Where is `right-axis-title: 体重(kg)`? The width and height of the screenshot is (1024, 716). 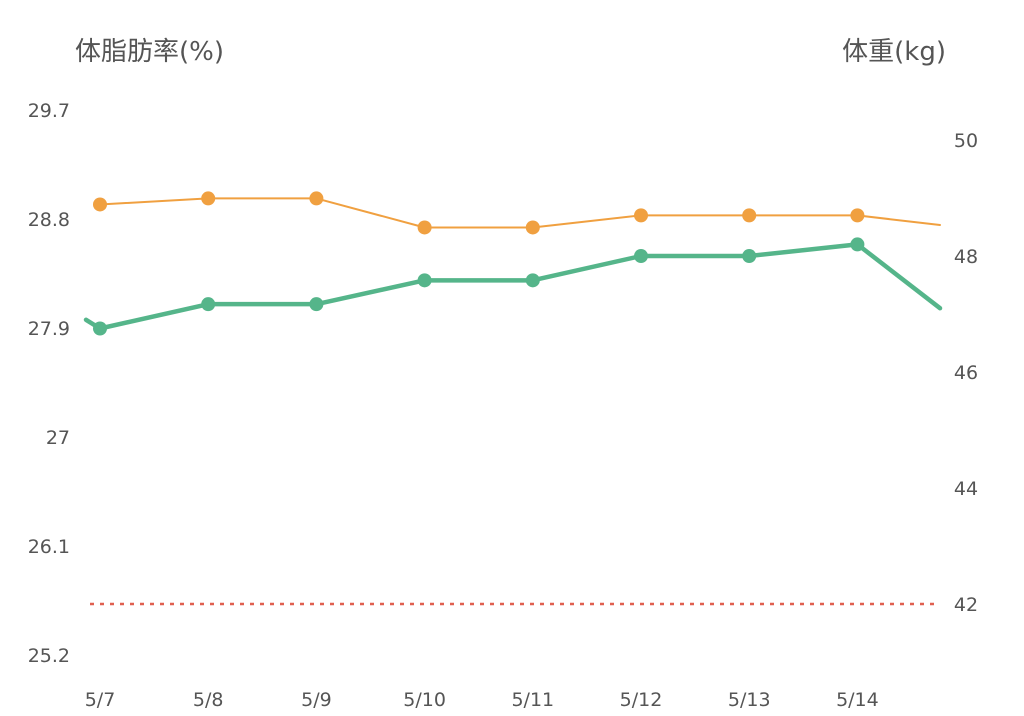 right-axis-title: 体重(kg) is located at coordinates (894, 52).